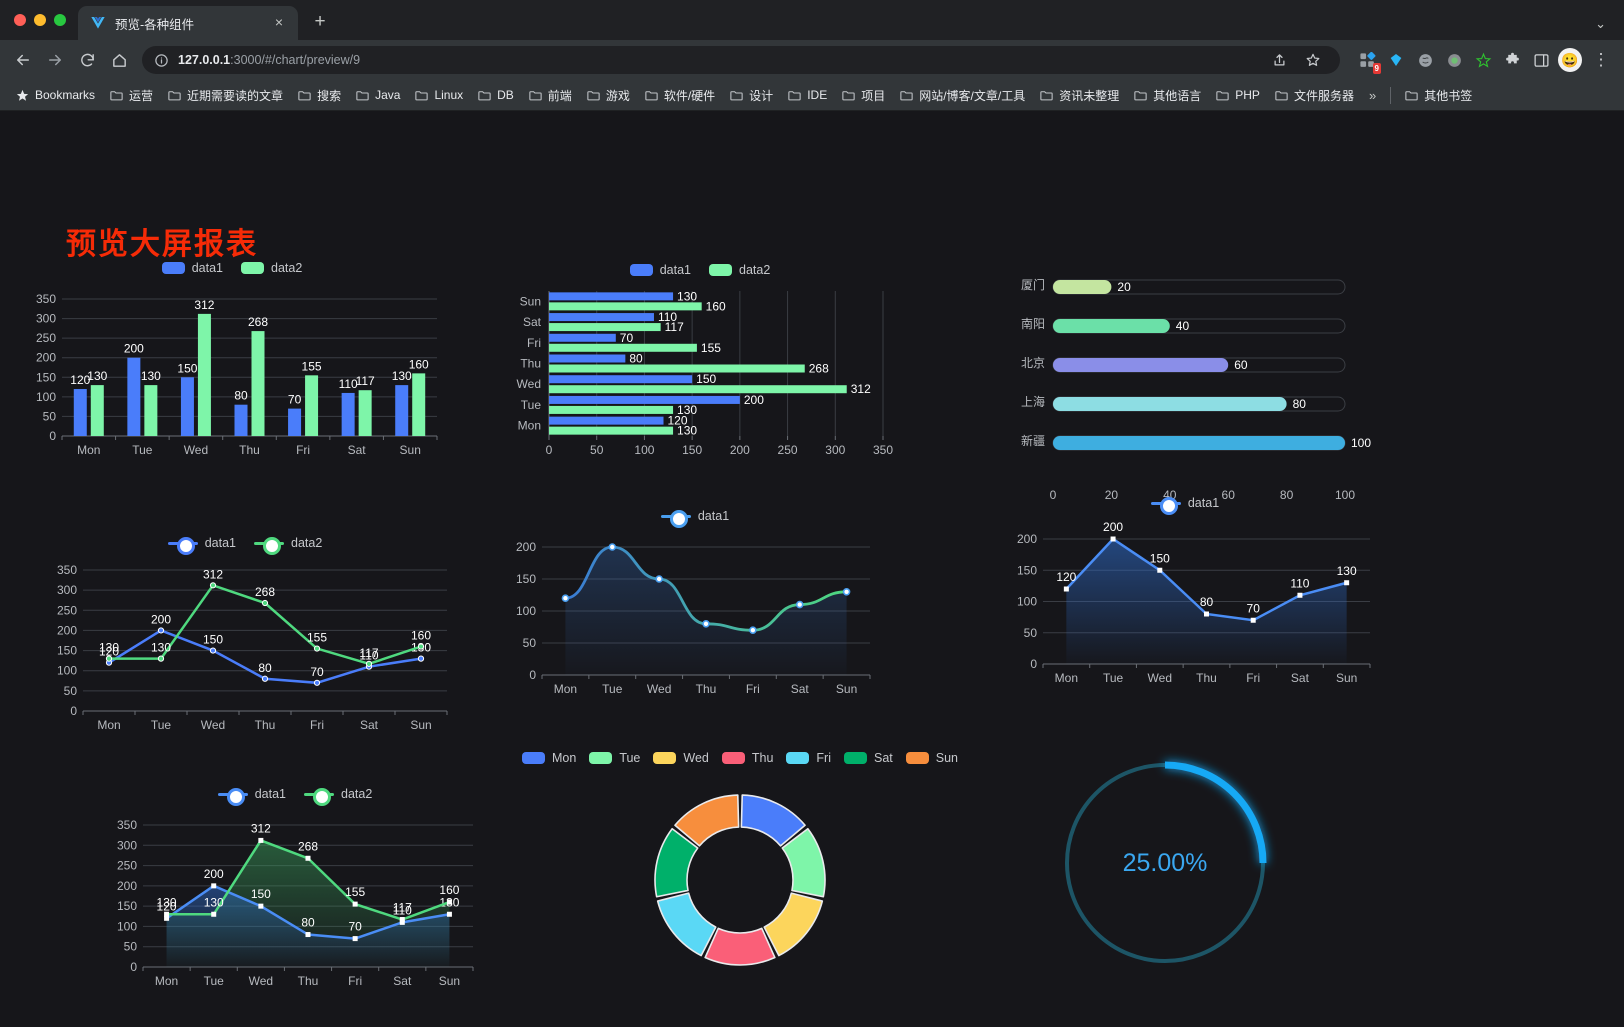 The image size is (1624, 1027). What do you see at coordinates (1279, 60) in the screenshot?
I see `share-icon` at bounding box center [1279, 60].